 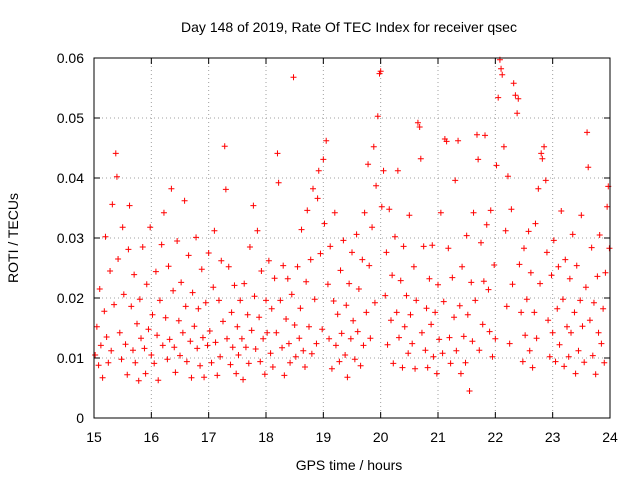 I want to click on y-tick-label: 0.01, so click(x=70, y=358).